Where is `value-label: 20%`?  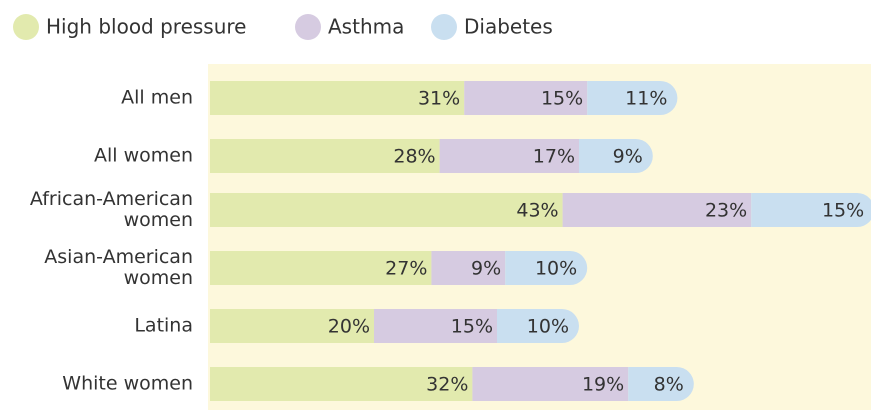
value-label: 20% is located at coordinates (349, 327).